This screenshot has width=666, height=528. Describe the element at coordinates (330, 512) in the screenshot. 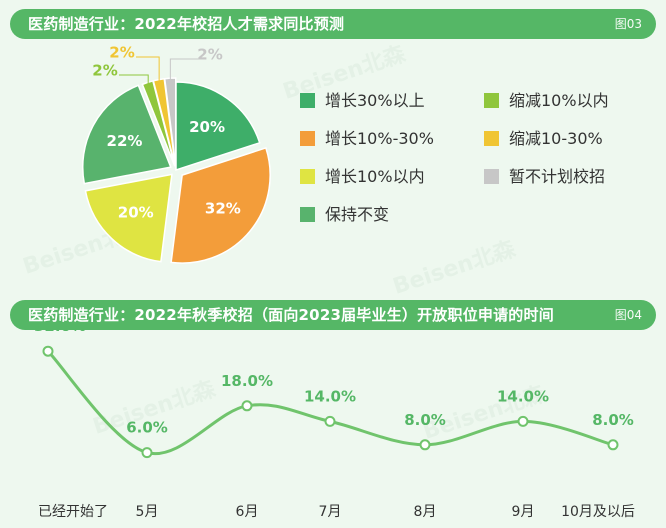

I see `x-tick-label-3: 7月` at that location.